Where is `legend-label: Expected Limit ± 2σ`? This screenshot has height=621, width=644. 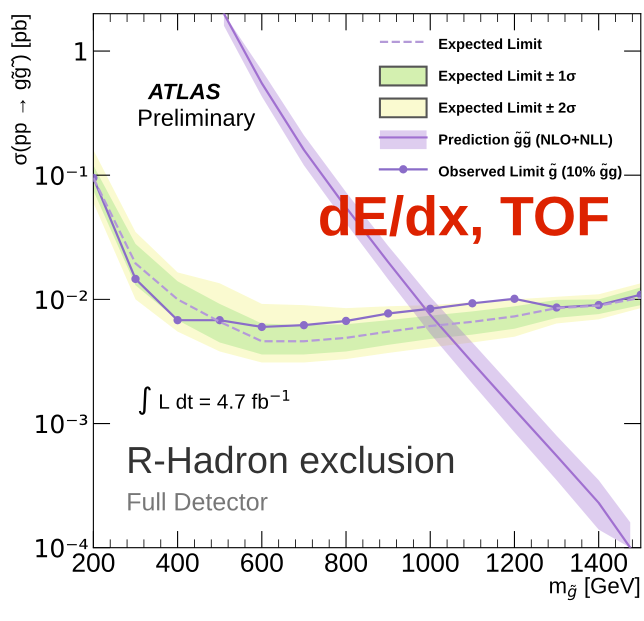
legend-label: Expected Limit ± 2σ is located at coordinates (507, 109).